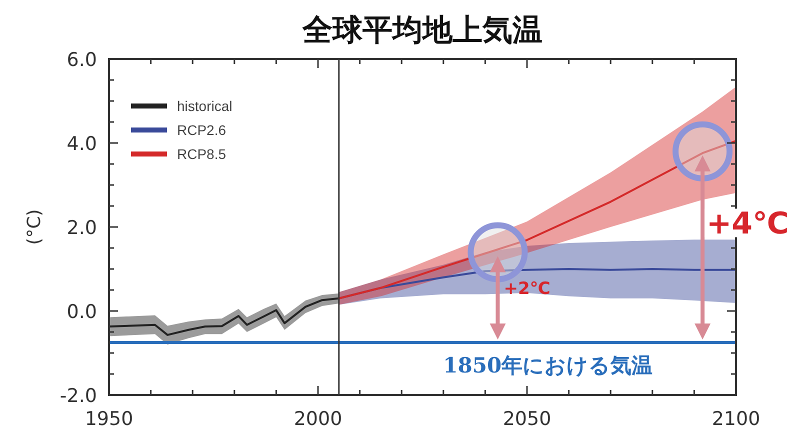 This screenshot has width=800, height=435. Describe the element at coordinates (81, 144) in the screenshot. I see `y-tick-label: 4.0` at that location.